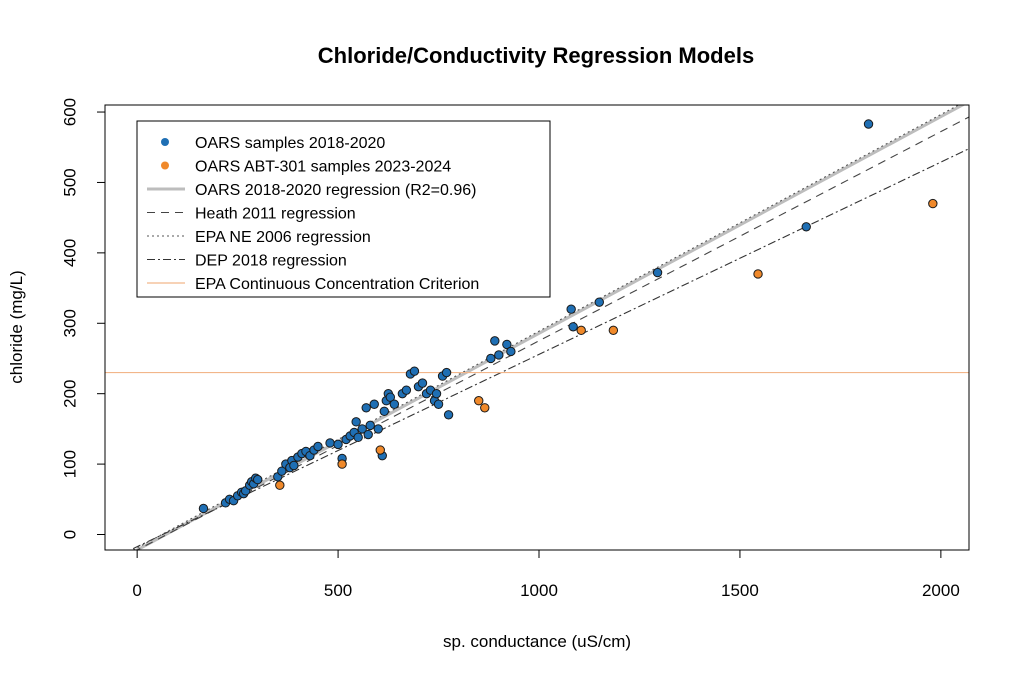 This screenshot has width=1024, height=682. I want to click on y-axis: 0 100 200 300 400 500 600, so click(83, 318).